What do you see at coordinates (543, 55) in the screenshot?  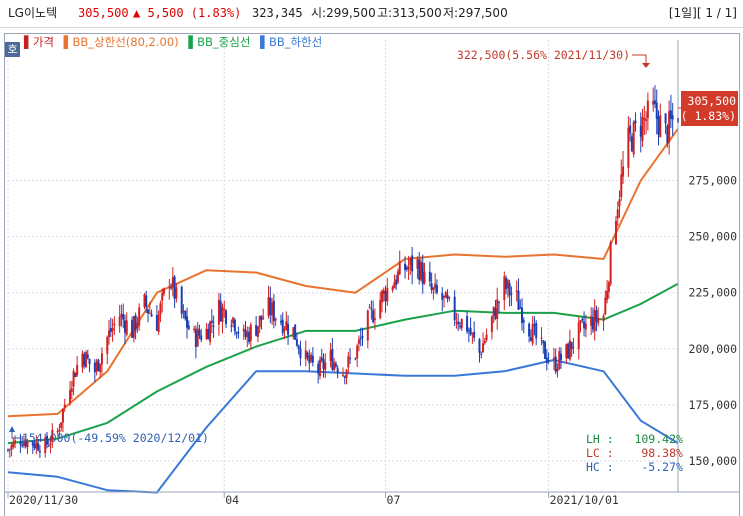 I see `max-price-annotation: 322,500(5.56% 2021/11/30)` at bounding box center [543, 55].